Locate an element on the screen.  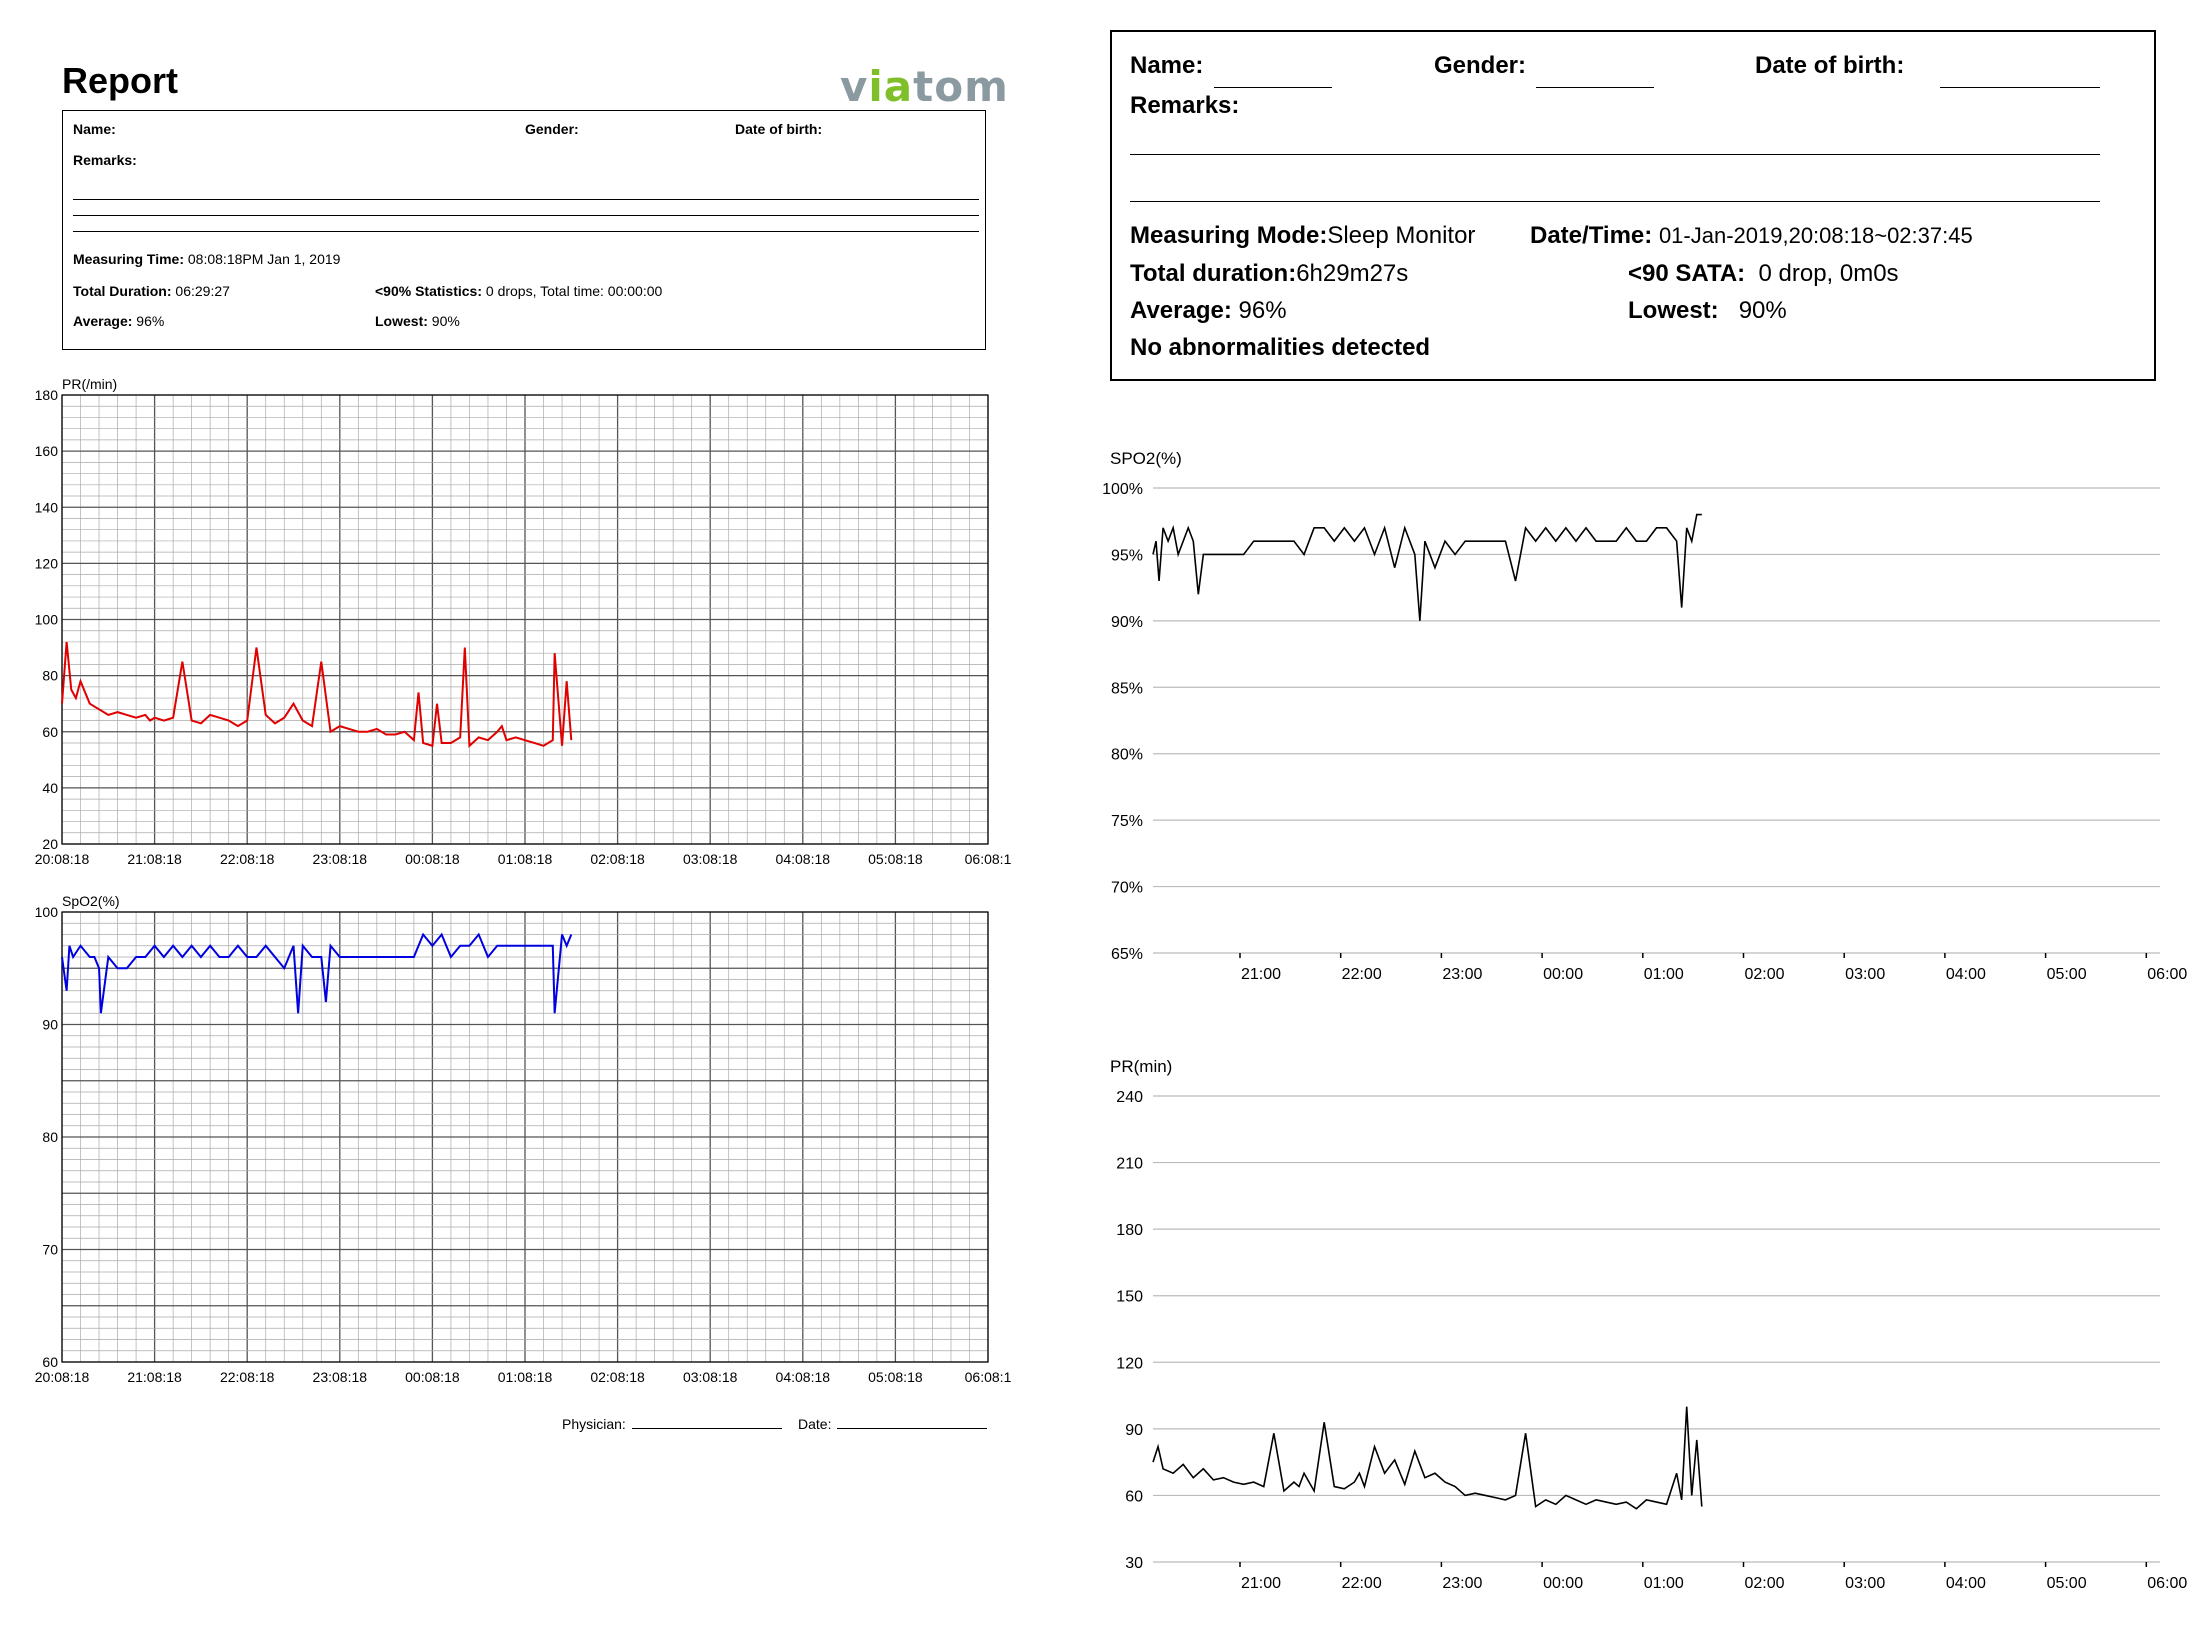
x-tick-label: 22:00 is located at coordinates (1362, 1583).